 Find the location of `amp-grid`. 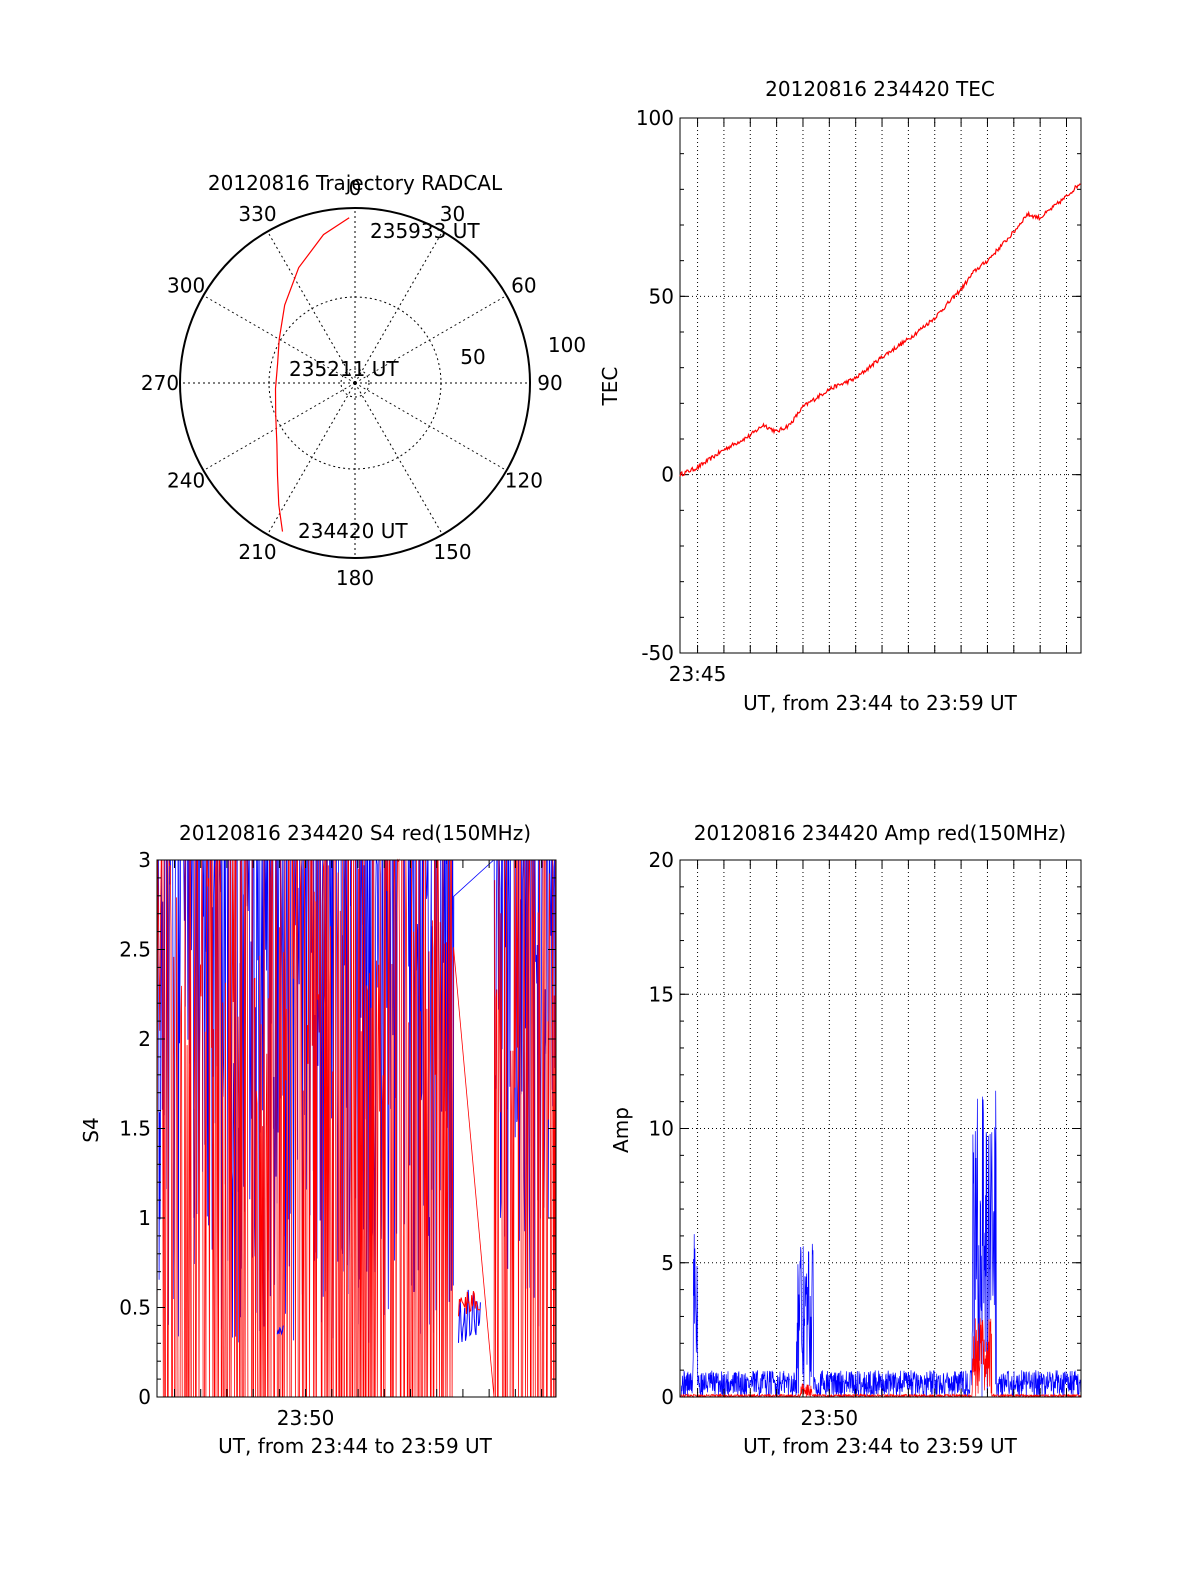

amp-grid is located at coordinates (880, 1128).